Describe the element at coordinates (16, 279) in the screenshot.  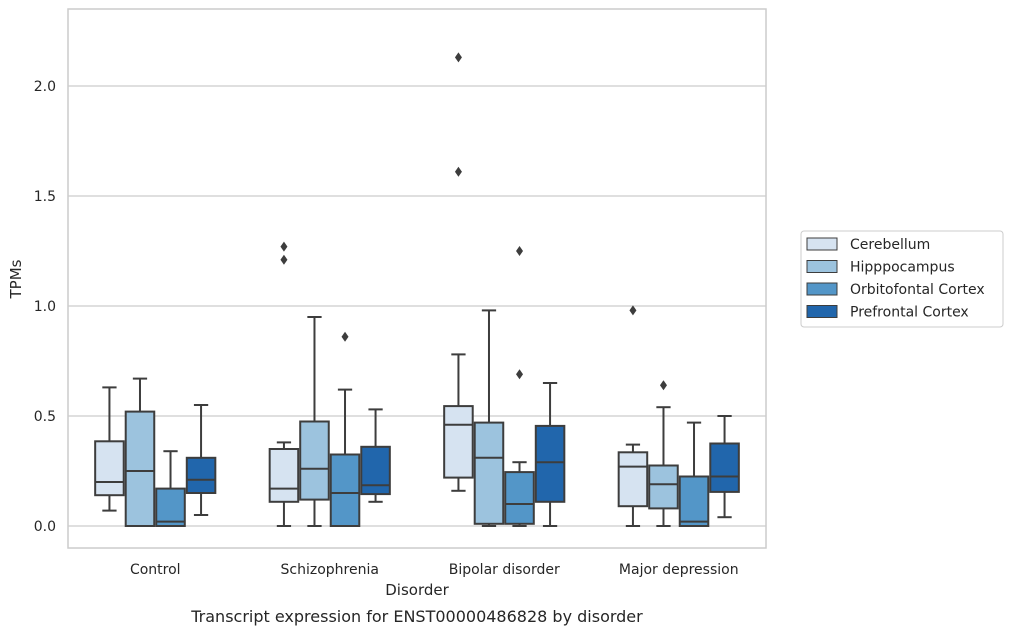
I see `y-axis-label: TPMs` at that location.